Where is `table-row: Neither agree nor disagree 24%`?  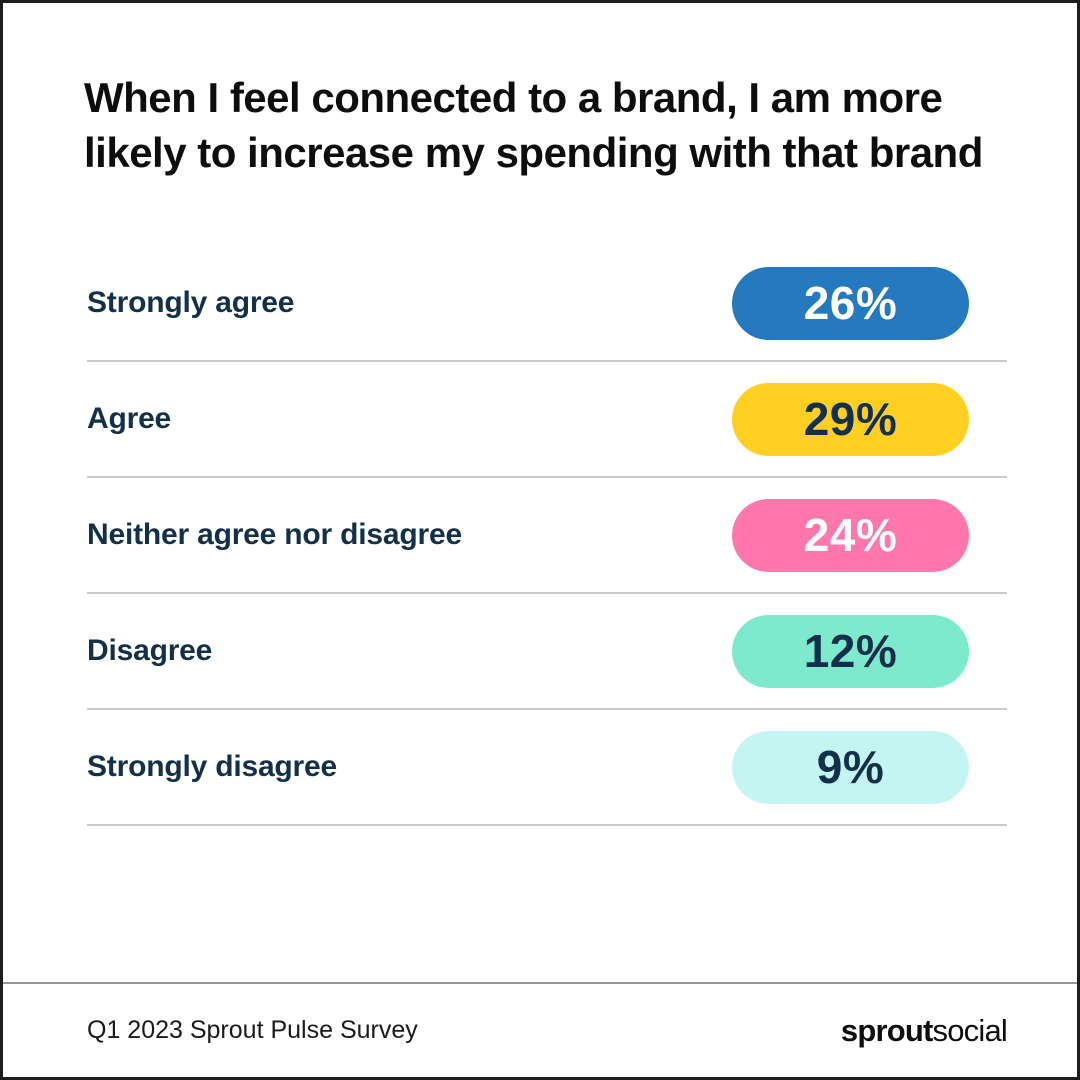
table-row: Neither agree nor disagree 24% is located at coordinates (547, 536).